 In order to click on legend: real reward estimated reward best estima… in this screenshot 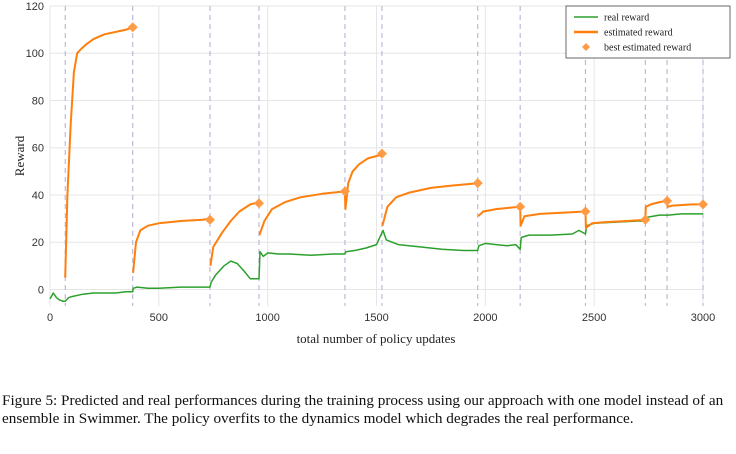, I will do `click(648, 32)`.